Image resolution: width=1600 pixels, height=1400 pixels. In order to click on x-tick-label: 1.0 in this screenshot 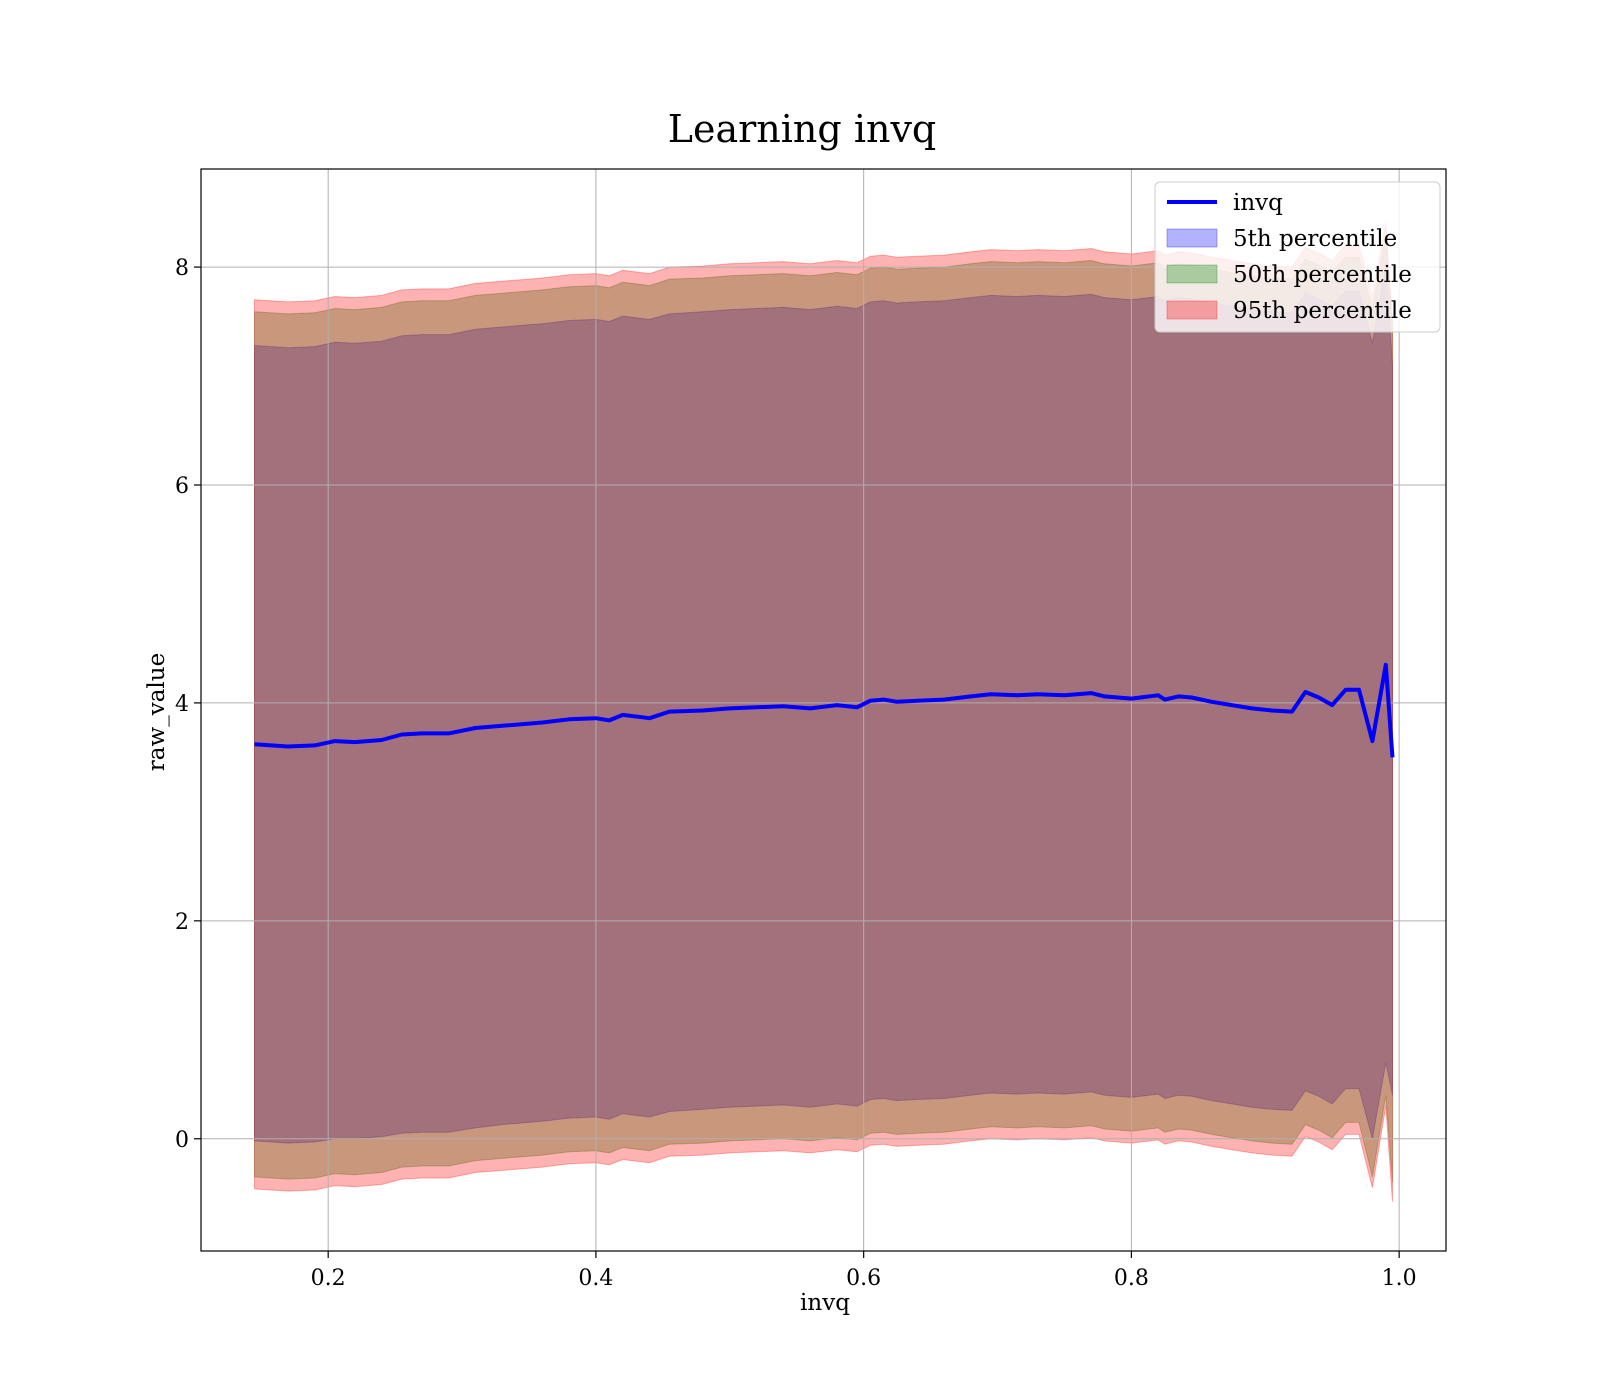, I will do `click(1399, 1278)`.